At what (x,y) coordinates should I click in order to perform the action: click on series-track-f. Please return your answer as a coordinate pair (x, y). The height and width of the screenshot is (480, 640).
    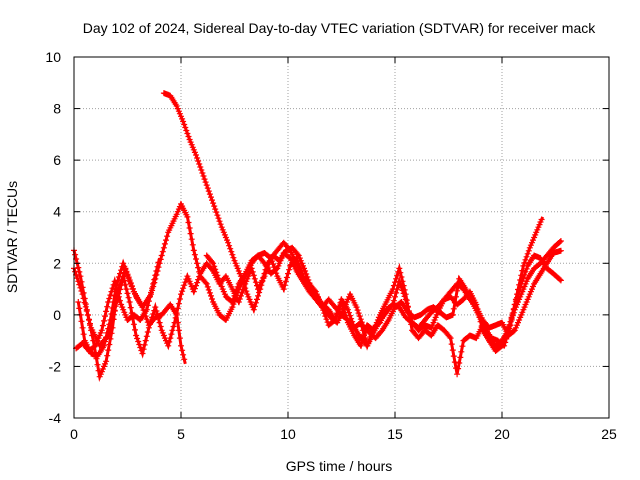
    Looking at the image, I should click on (383, 298).